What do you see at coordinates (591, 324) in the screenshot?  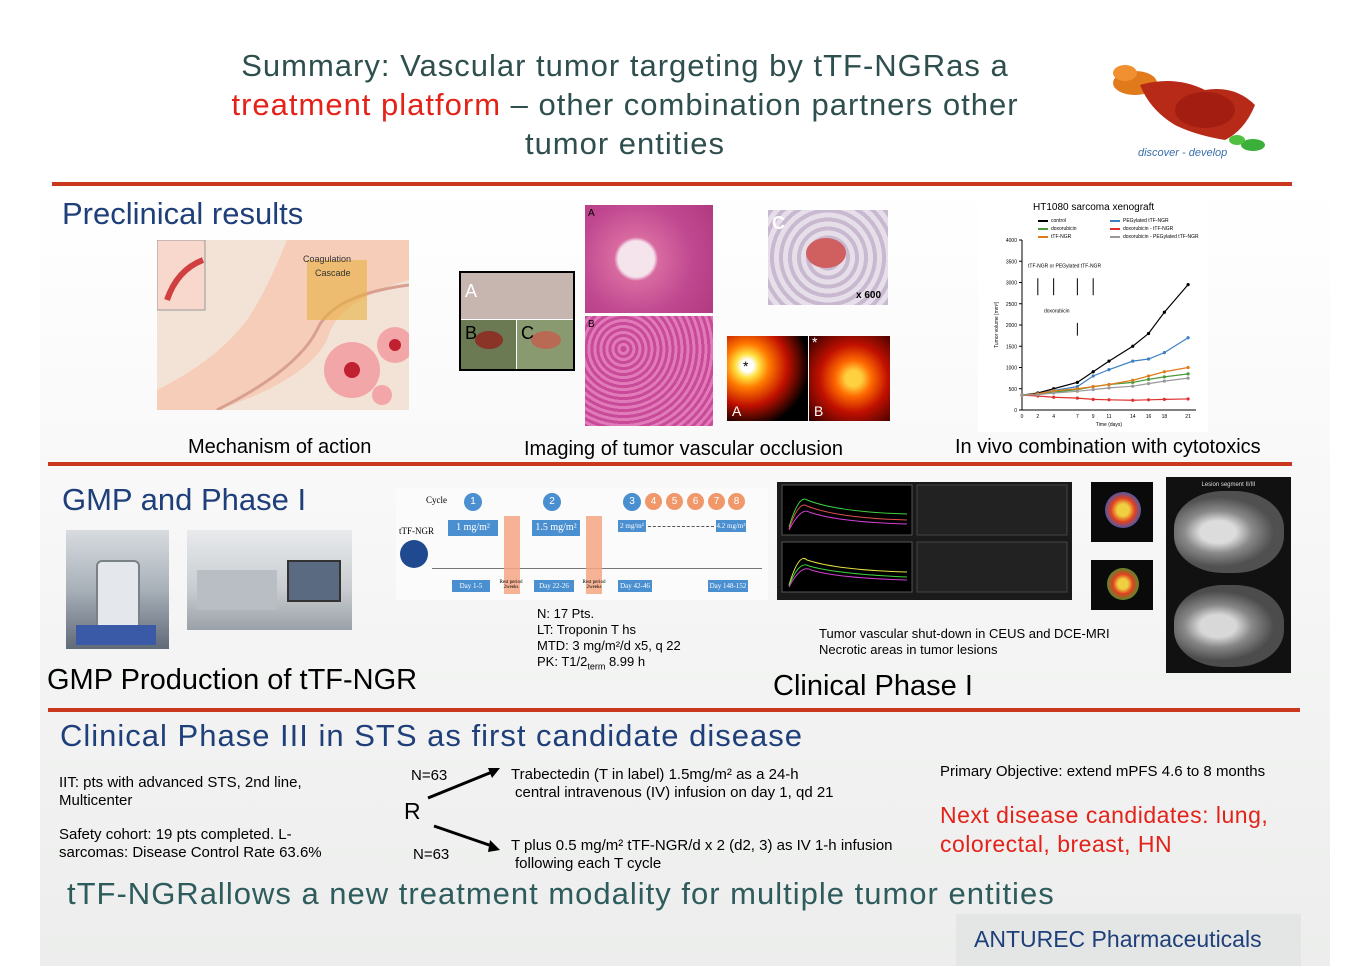 I see `histo-label-b: B` at bounding box center [591, 324].